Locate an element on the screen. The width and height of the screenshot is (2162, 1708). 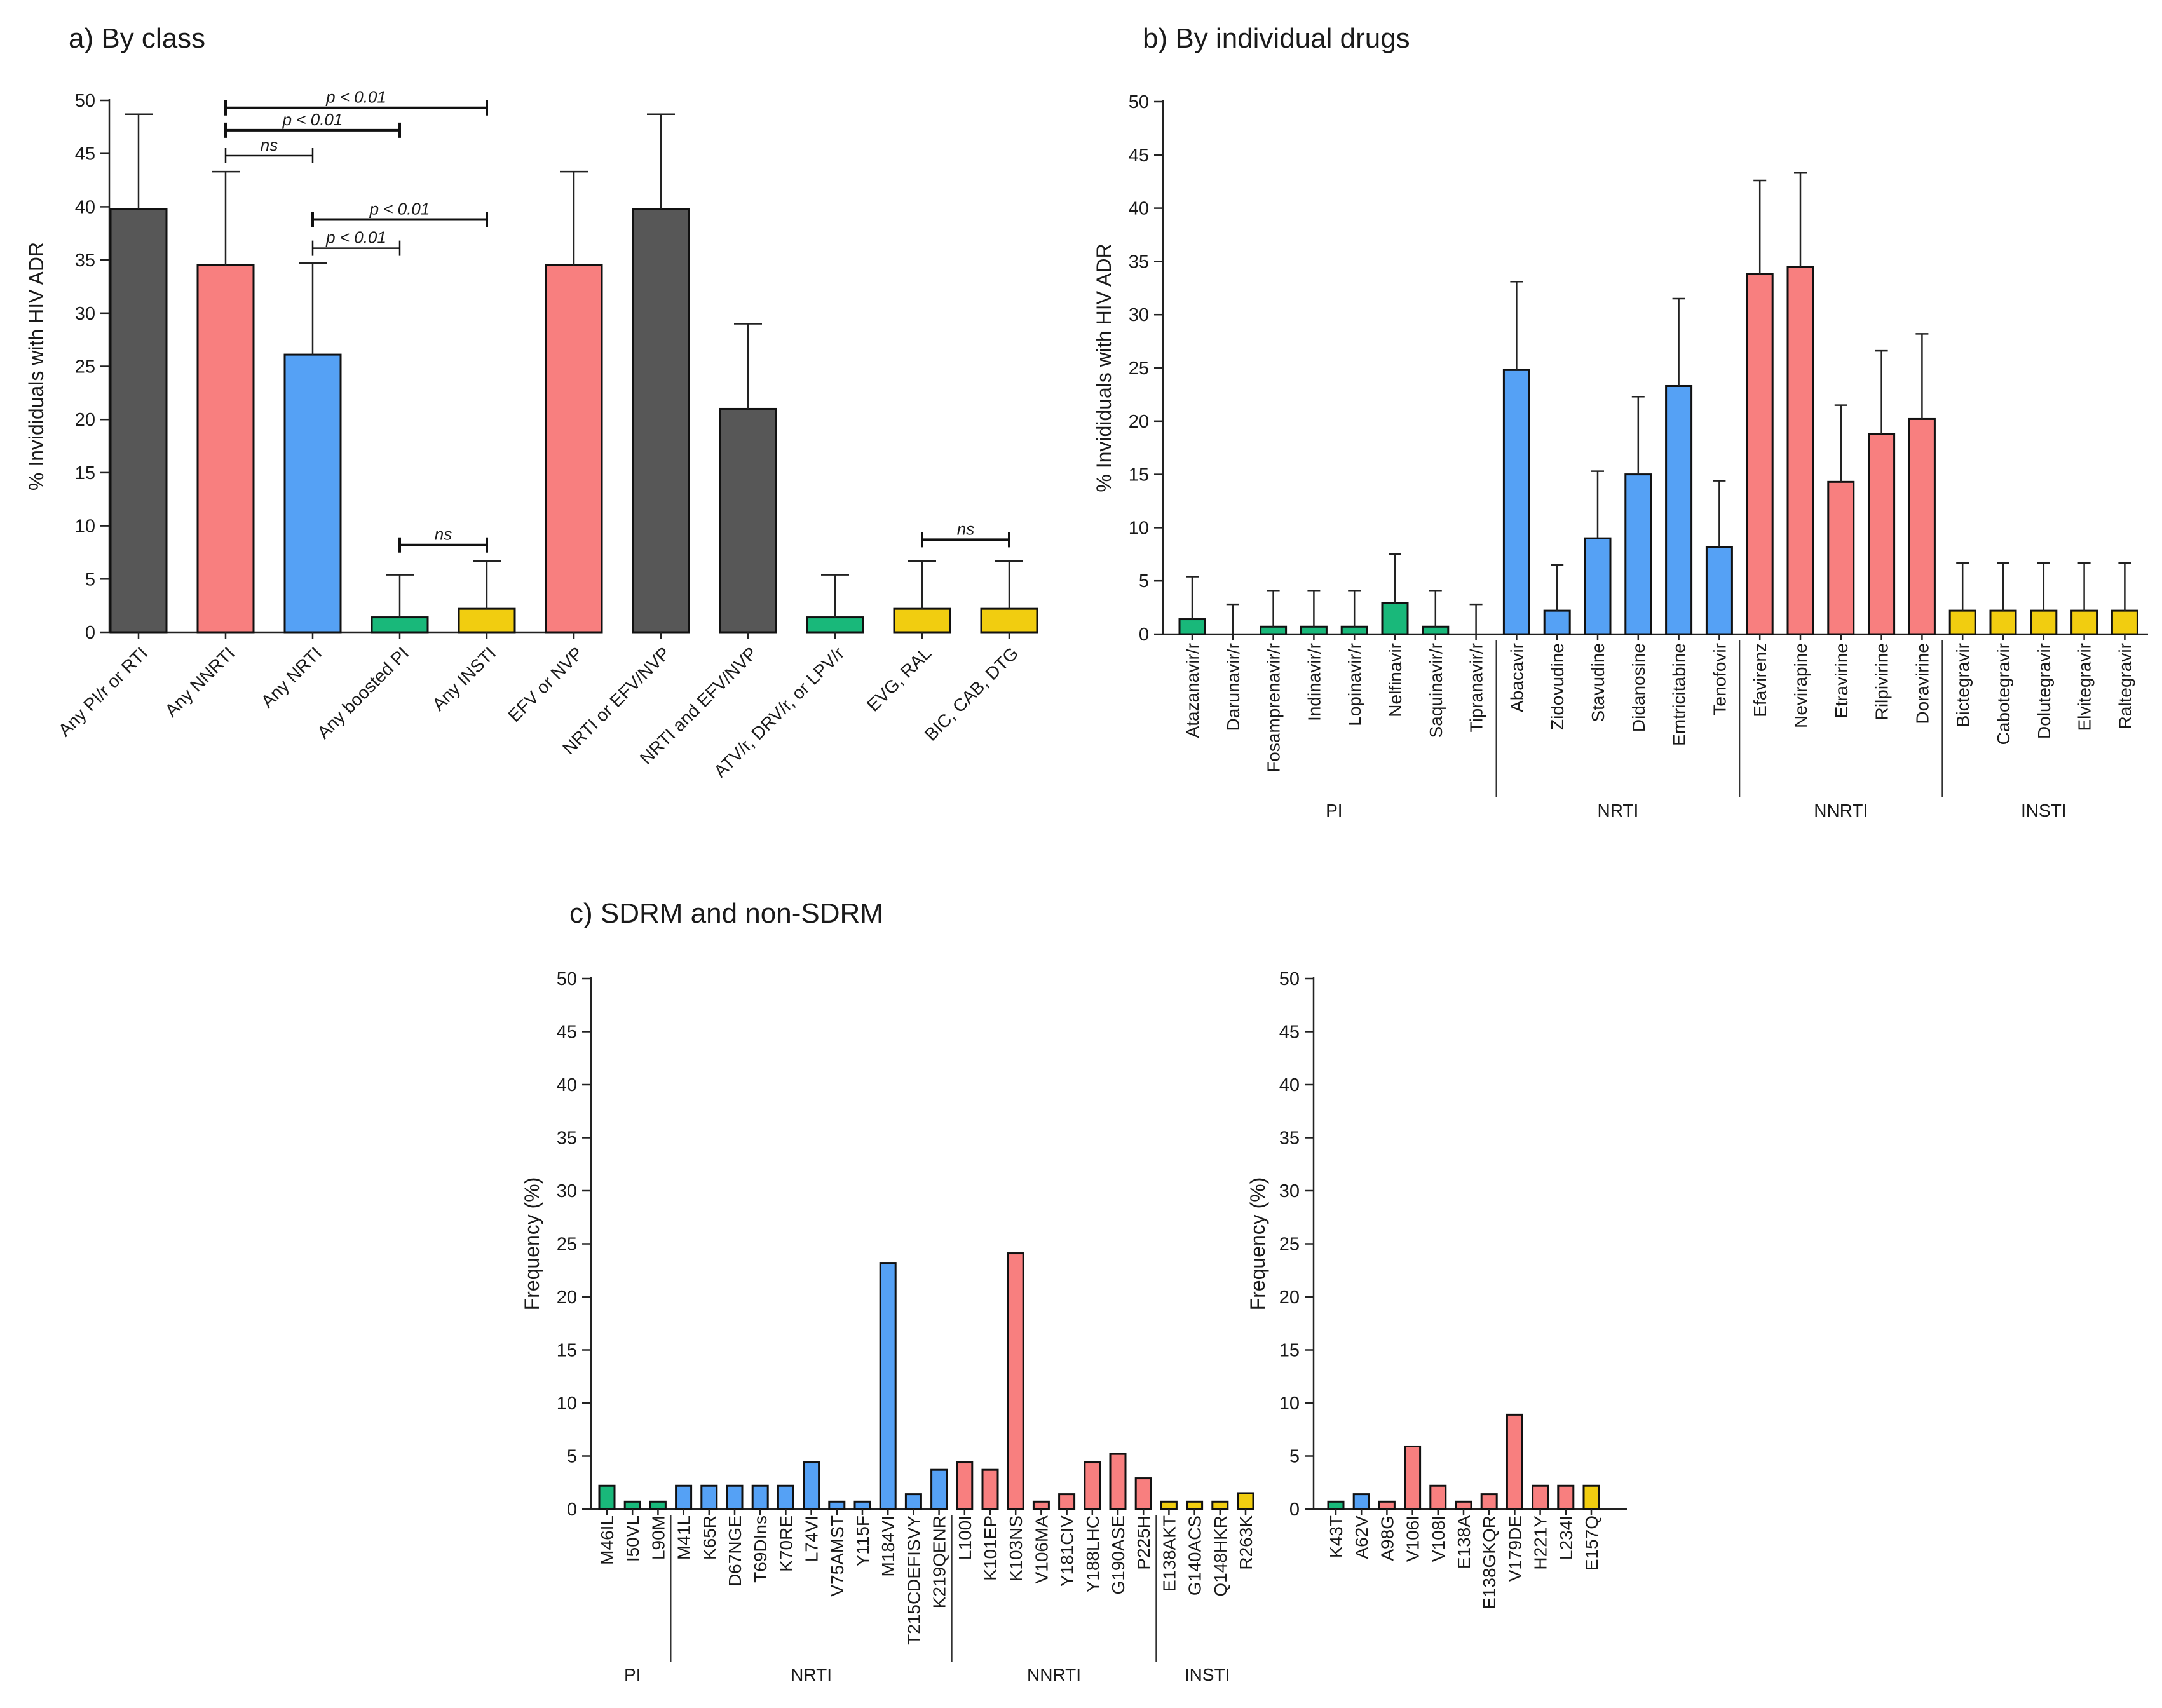
category-label-tipranavir-r: Tipranavir/r is located at coordinates (1476, 688).